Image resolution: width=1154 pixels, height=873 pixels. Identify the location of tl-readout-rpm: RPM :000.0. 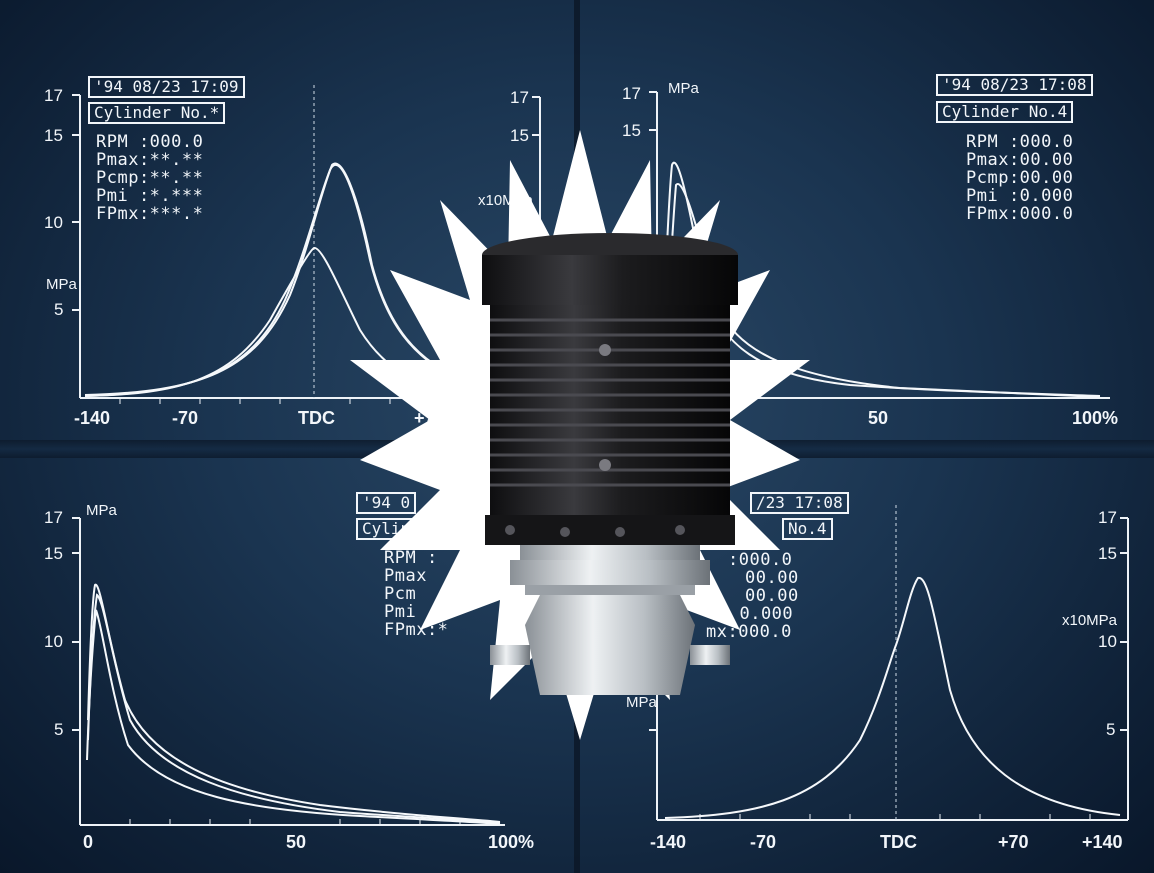
(150, 142).